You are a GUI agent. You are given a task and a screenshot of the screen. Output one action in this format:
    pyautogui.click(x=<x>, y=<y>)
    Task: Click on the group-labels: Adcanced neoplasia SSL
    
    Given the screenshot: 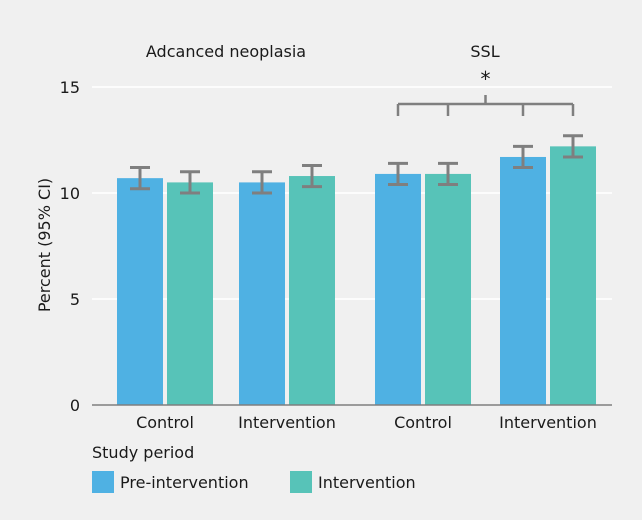 What is the action you would take?
    pyautogui.click(x=323, y=51)
    